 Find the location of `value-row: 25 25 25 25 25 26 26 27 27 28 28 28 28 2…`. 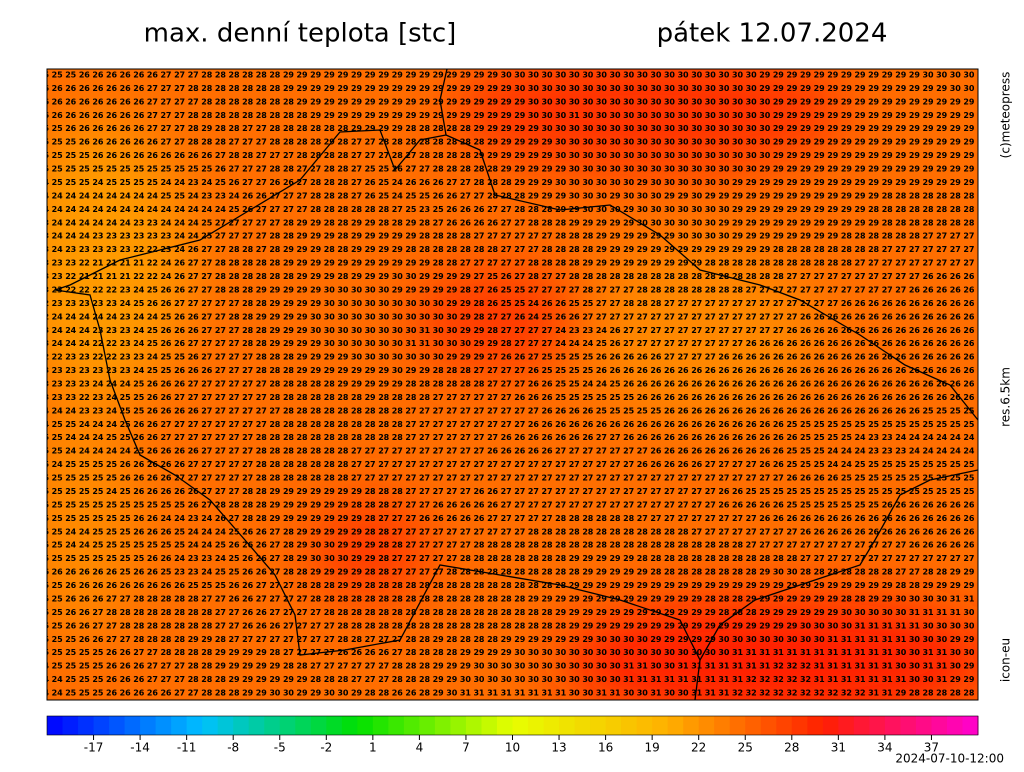

value-row: 25 25 25 25 25 26 26 27 27 28 28 28 28 2… is located at coordinates (513, 652).